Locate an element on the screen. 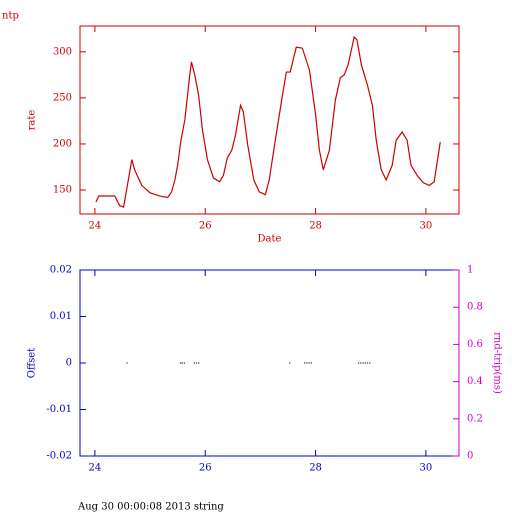  y2-axis-label: rnd-trip(ms) is located at coordinates (497, 363).